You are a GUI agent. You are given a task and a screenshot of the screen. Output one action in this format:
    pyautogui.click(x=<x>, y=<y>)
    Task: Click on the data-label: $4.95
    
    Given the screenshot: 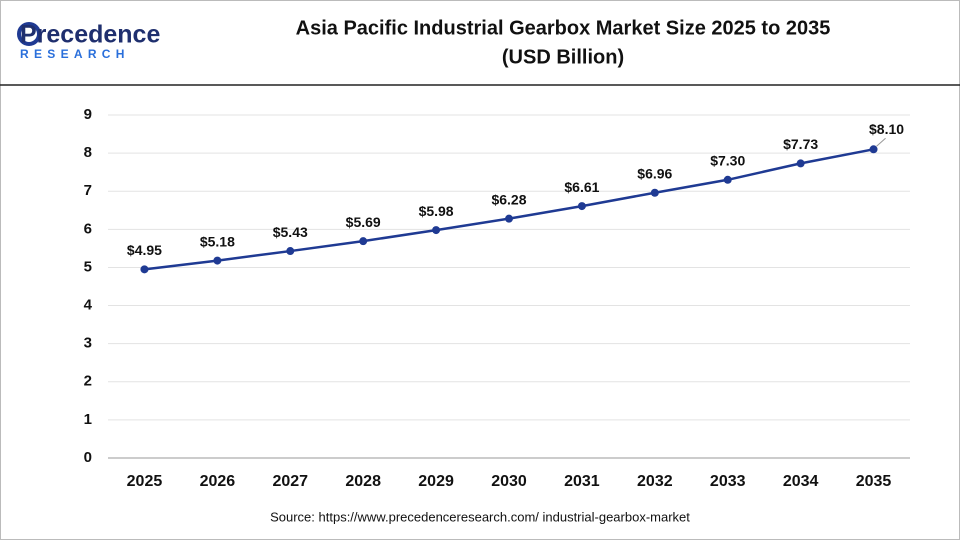 What is the action you would take?
    pyautogui.click(x=144, y=250)
    